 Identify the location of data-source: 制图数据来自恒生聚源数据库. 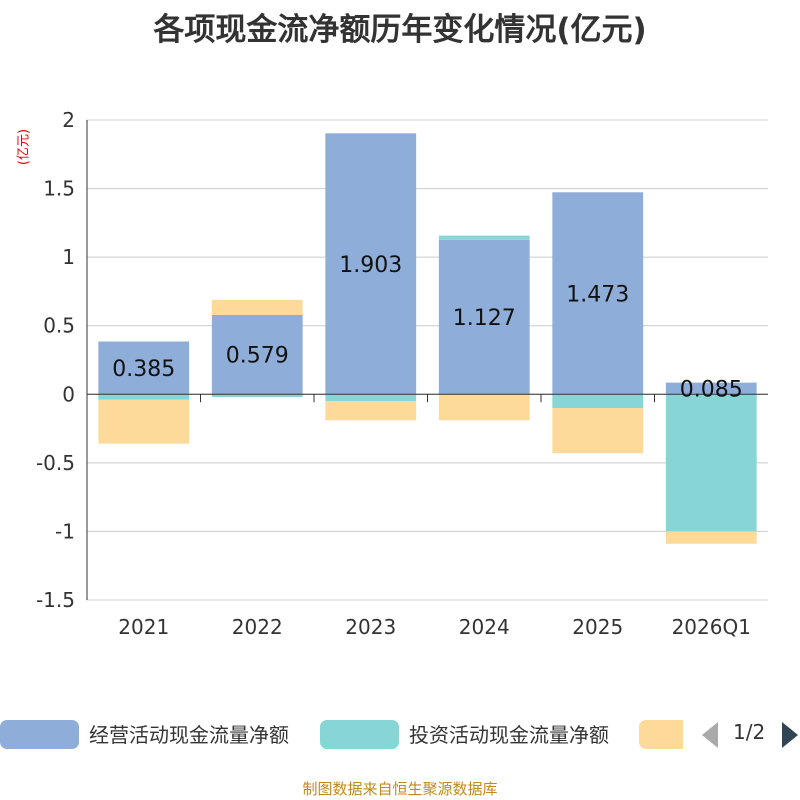
(400, 789).